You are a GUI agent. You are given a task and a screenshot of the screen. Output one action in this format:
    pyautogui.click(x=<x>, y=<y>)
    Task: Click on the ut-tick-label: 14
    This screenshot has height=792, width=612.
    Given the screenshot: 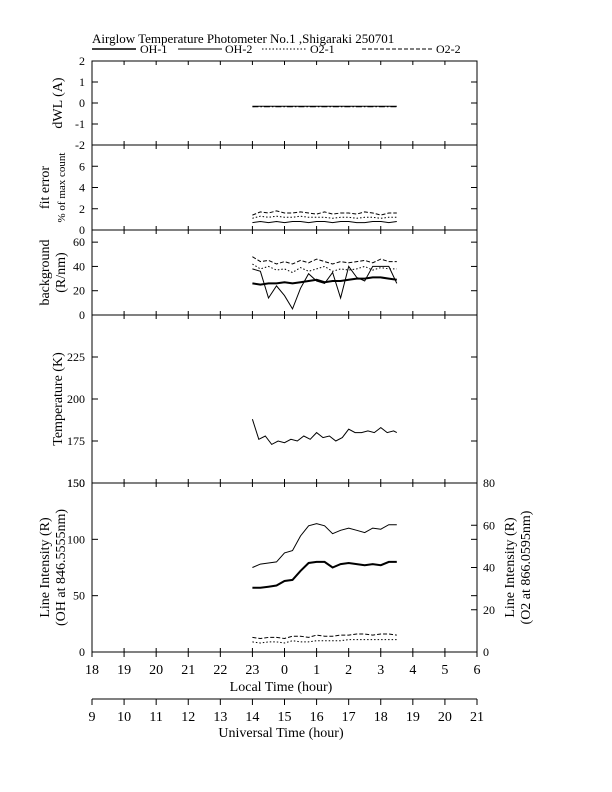 What is the action you would take?
    pyautogui.click(x=252, y=717)
    